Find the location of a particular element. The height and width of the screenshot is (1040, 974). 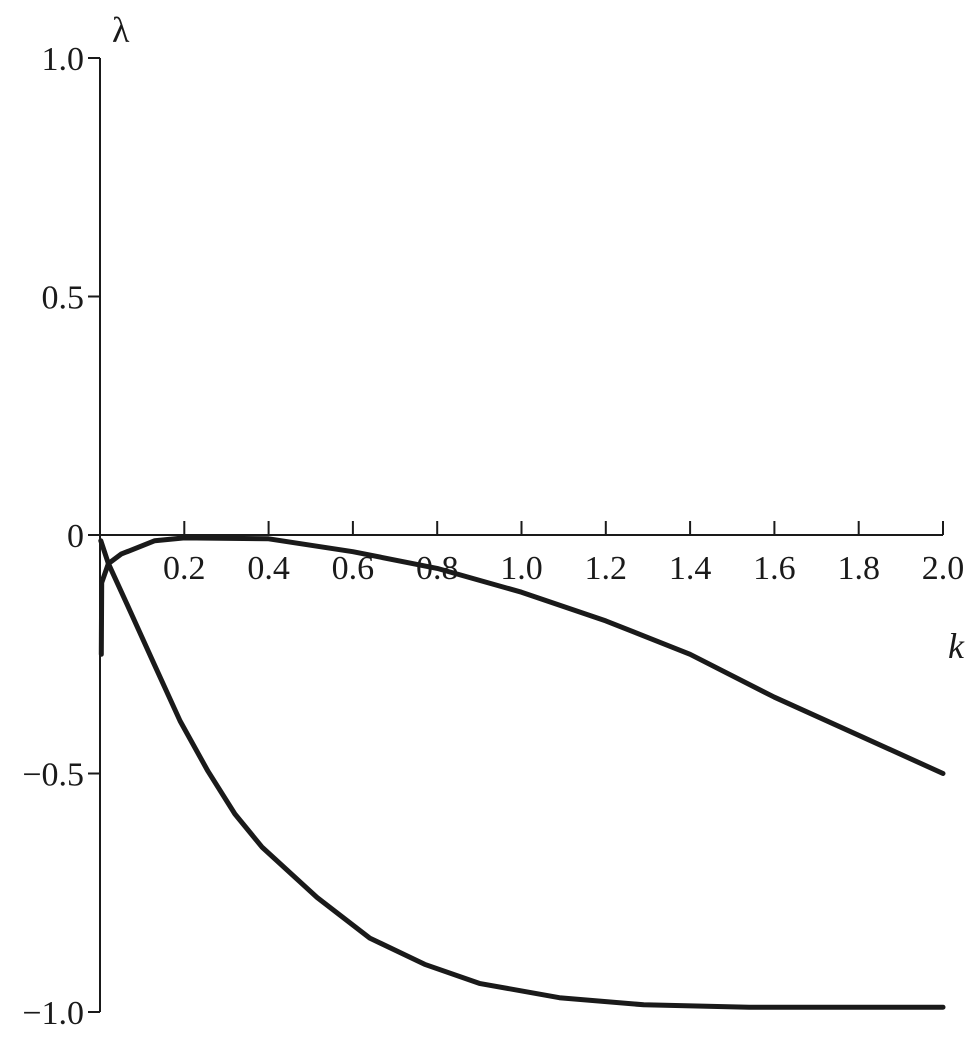

y-tick-label: 0.5 is located at coordinates (63, 298).